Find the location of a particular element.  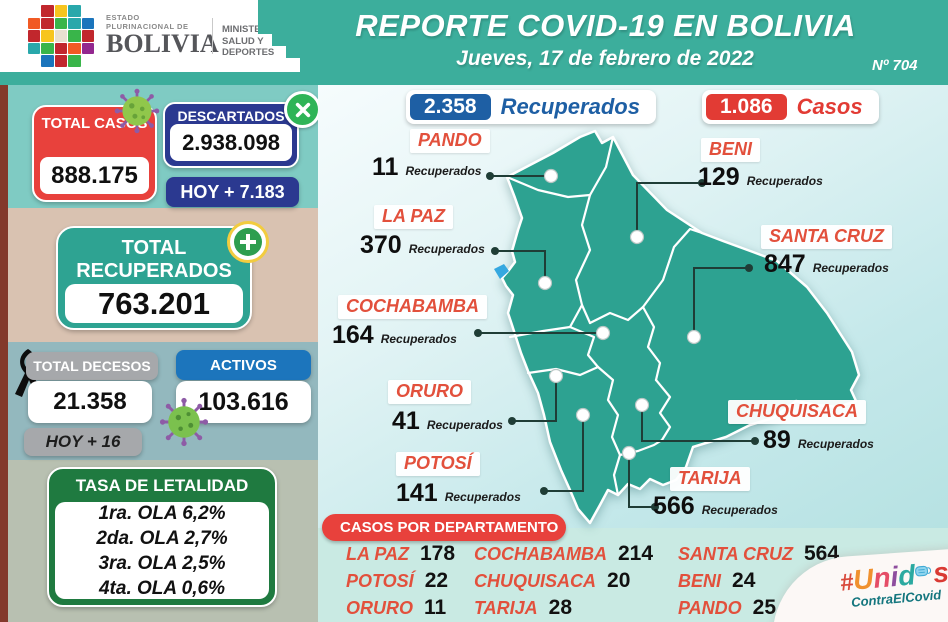

casos-count: 1.086 is located at coordinates (746, 107).